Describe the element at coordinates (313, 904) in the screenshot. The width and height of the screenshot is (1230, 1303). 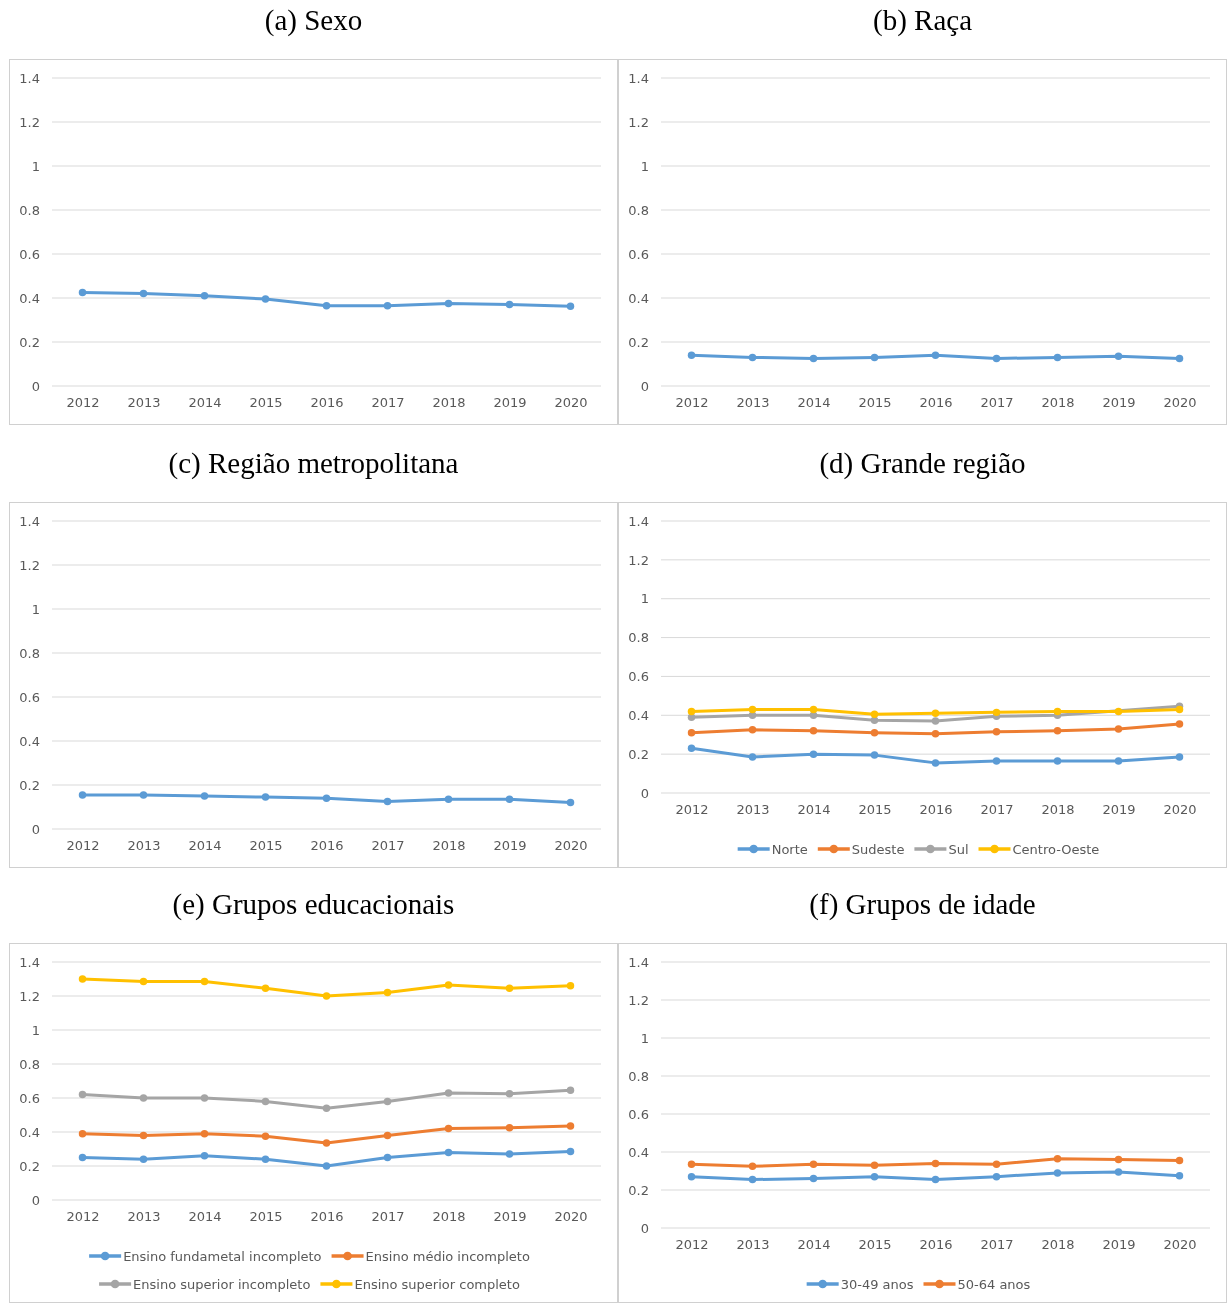
I see `chart-title: (e) Grupos educacionais` at that location.